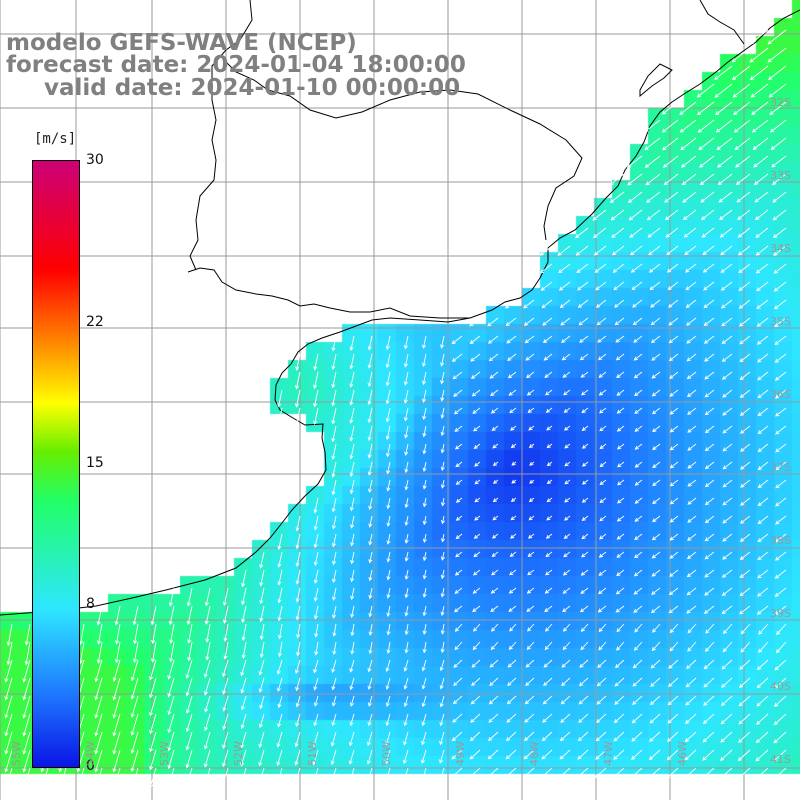 This screenshot has width=800, height=800. I want to click on colorbar-tick-label: 0, so click(90, 766).